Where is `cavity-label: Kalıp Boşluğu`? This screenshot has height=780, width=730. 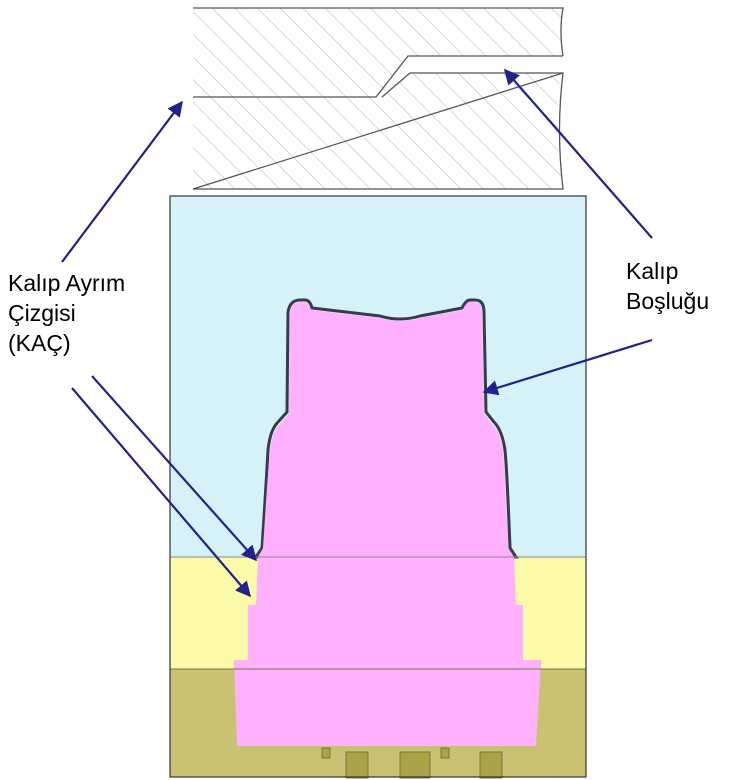 cavity-label: Kalıp Boşluğu is located at coordinates (667, 286).